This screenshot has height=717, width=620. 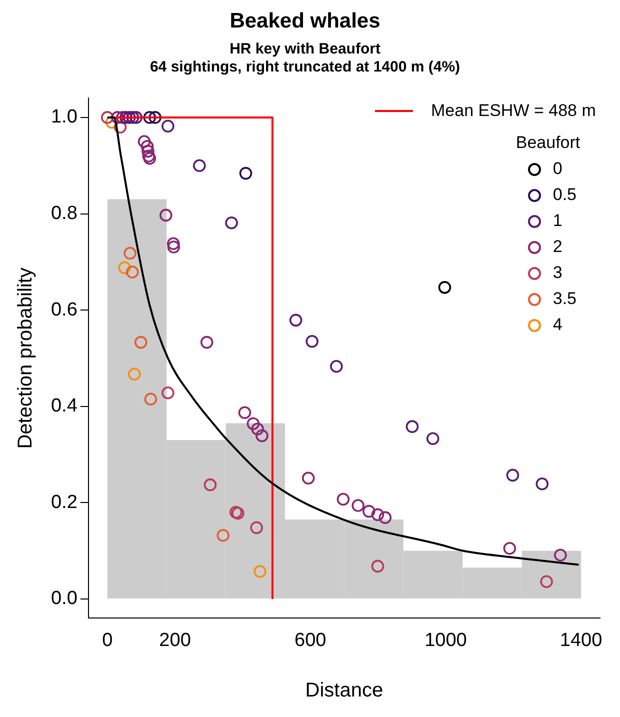 What do you see at coordinates (557, 221) in the screenshot?
I see `legend-label: 1` at bounding box center [557, 221].